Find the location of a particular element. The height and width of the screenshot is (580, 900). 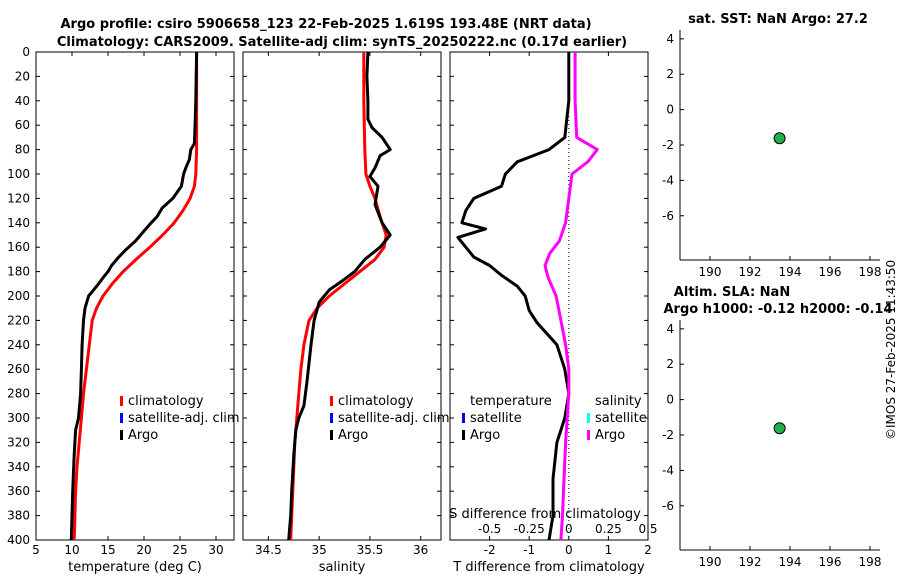

difference-s-tick-label: -0.25 is located at coordinates (529, 529).